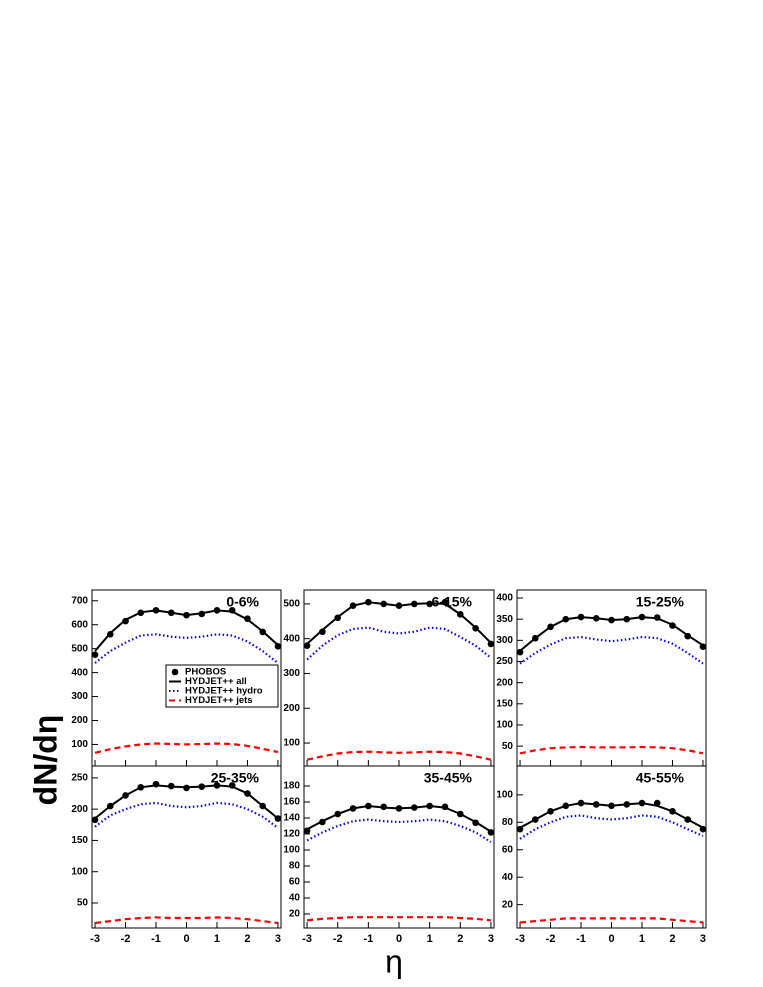  I want to click on y-tick-label: 350, so click(504, 619).